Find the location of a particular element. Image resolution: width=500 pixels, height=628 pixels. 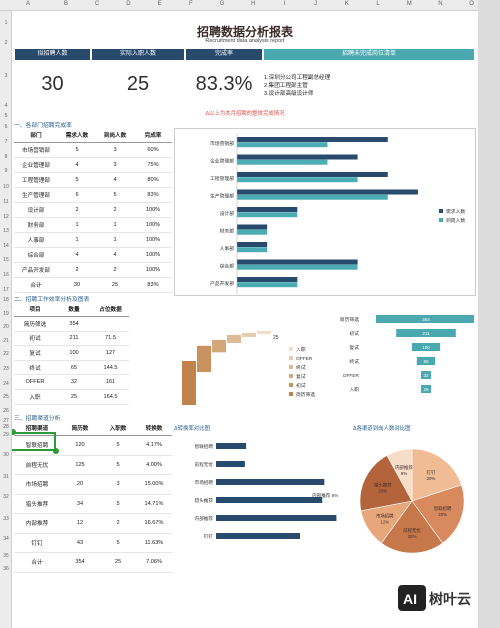

row-number: 3 is located at coordinates (6, 76).